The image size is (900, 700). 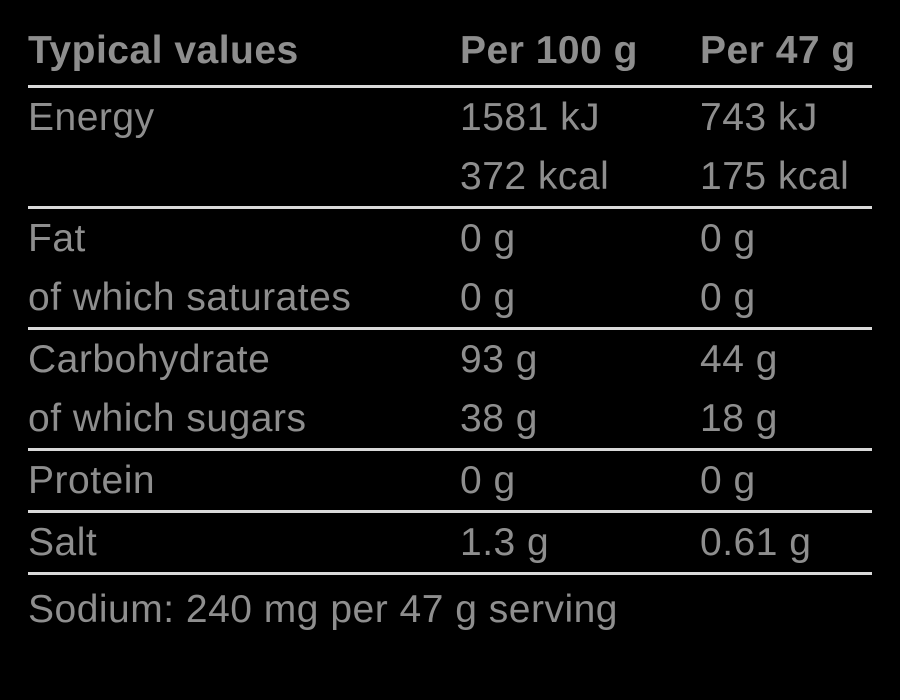 I want to click on sugars-value-per-47g: 18 g, so click(x=739, y=418).